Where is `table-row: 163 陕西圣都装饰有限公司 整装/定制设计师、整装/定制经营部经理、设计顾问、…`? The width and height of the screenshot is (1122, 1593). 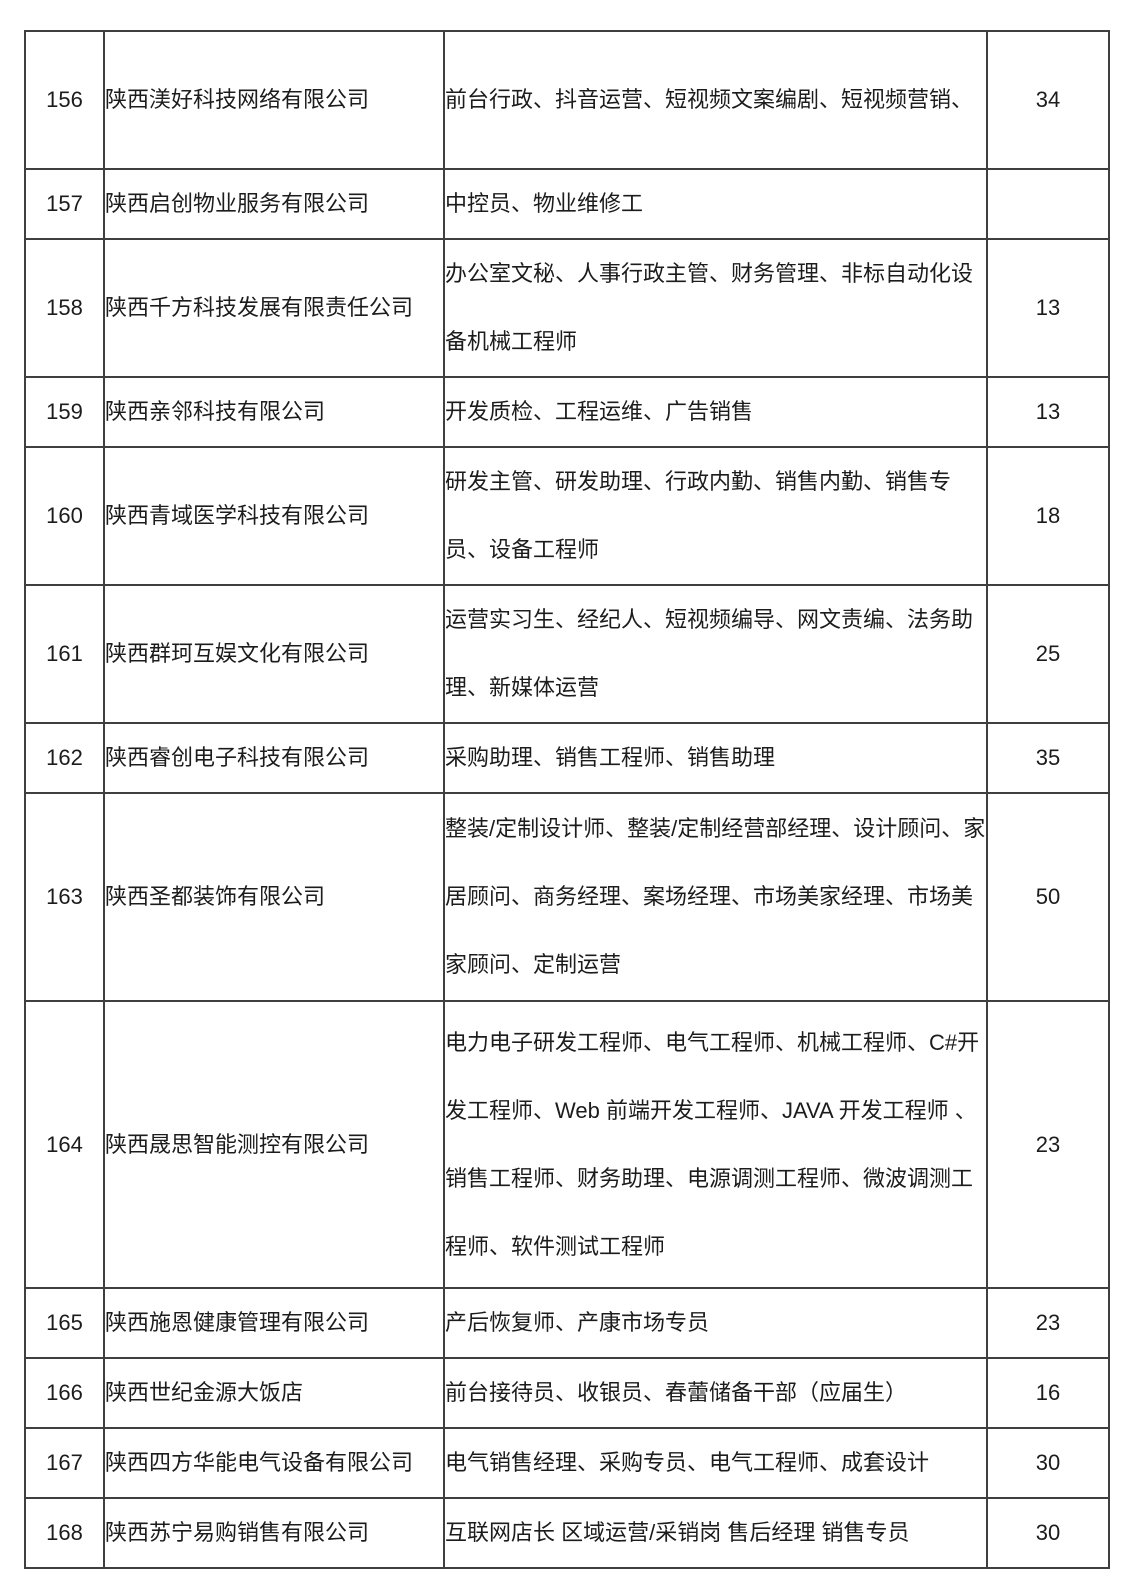 table-row: 163 陕西圣都装饰有限公司 整装/定制设计师、整装/定制经营部经理、设计顾问、… is located at coordinates (567, 897).